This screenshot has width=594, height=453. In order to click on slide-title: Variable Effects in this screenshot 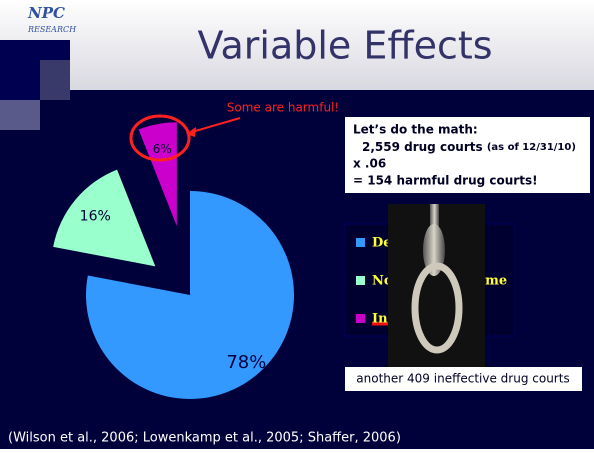, I will do `click(344, 46)`.